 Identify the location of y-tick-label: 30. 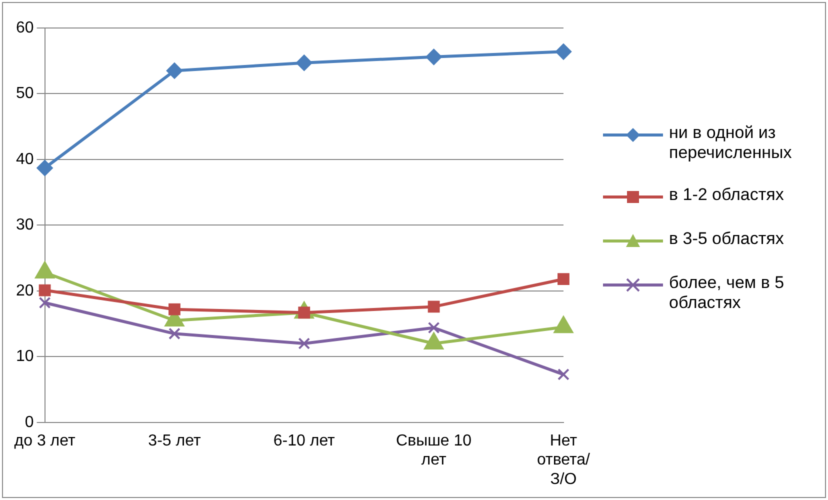
(25, 225).